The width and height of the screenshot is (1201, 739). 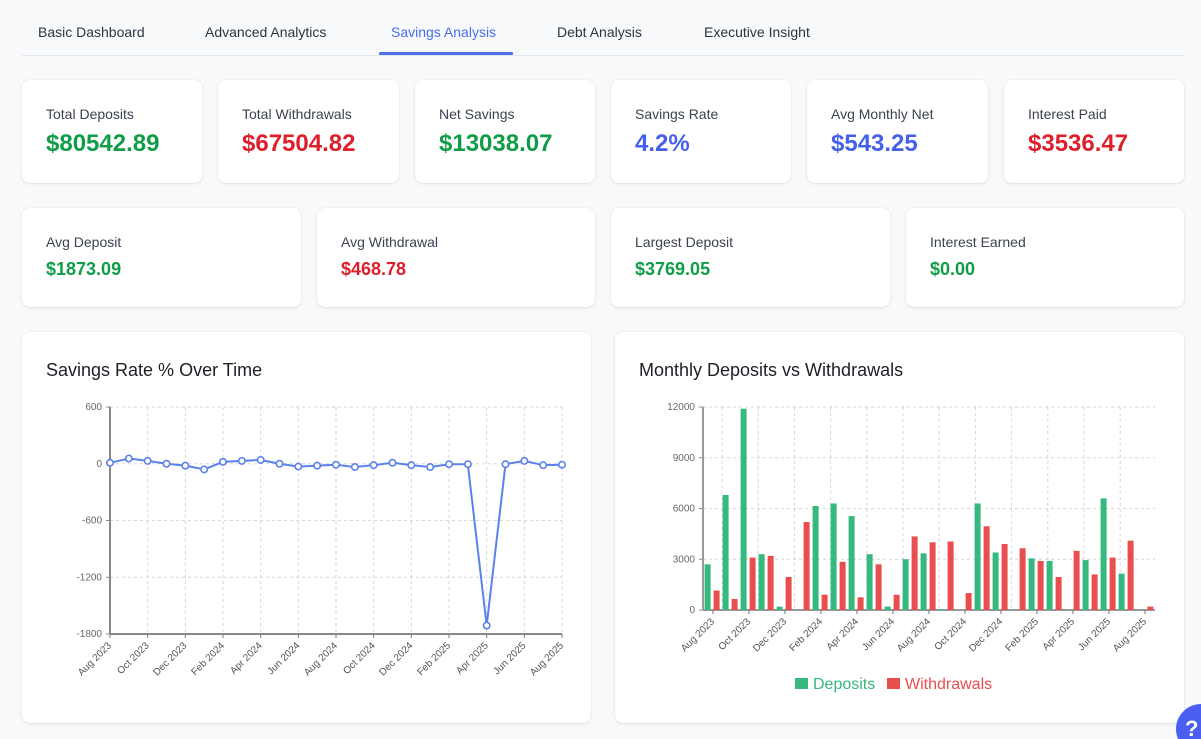 What do you see at coordinates (1059, 634) in the screenshot?
I see `x-tick-label: Apr 2025` at bounding box center [1059, 634].